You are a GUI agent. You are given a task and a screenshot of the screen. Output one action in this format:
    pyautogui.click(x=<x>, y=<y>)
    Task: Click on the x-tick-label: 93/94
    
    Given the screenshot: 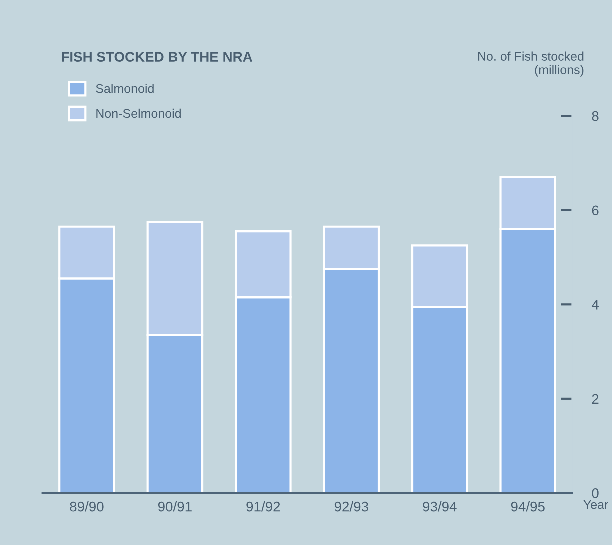 What is the action you would take?
    pyautogui.click(x=440, y=507)
    